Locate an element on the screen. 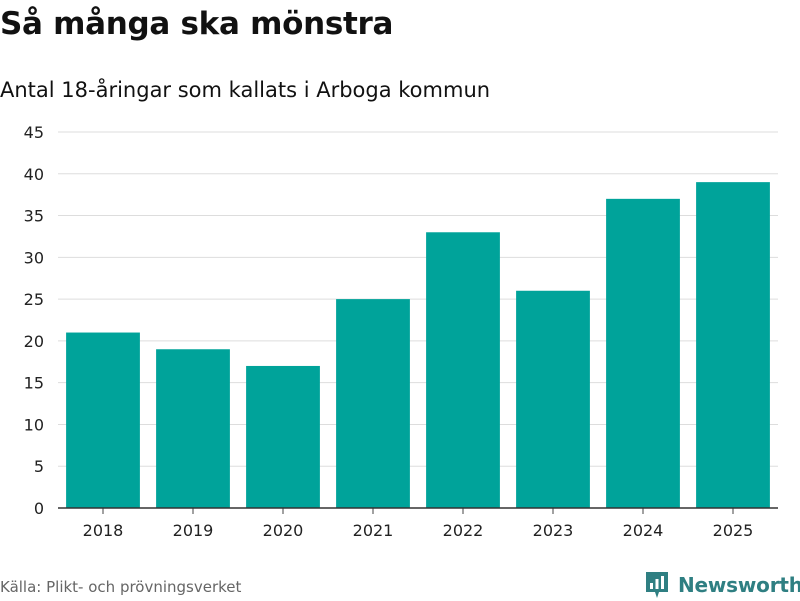  x-tick-label: 2024 is located at coordinates (643, 530).